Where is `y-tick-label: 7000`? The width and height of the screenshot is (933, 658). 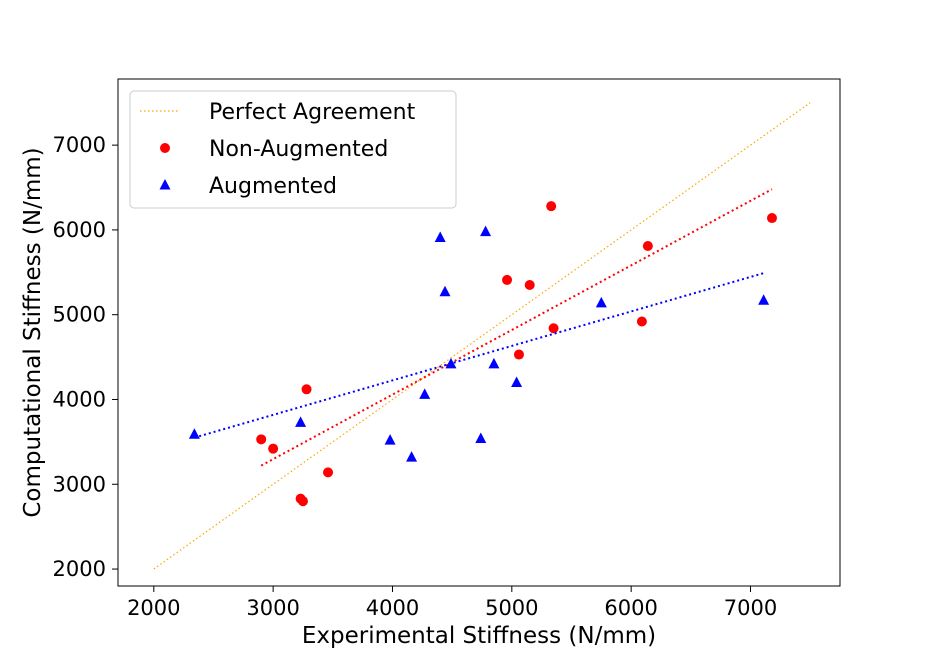
y-tick-label: 7000 is located at coordinates (79, 145).